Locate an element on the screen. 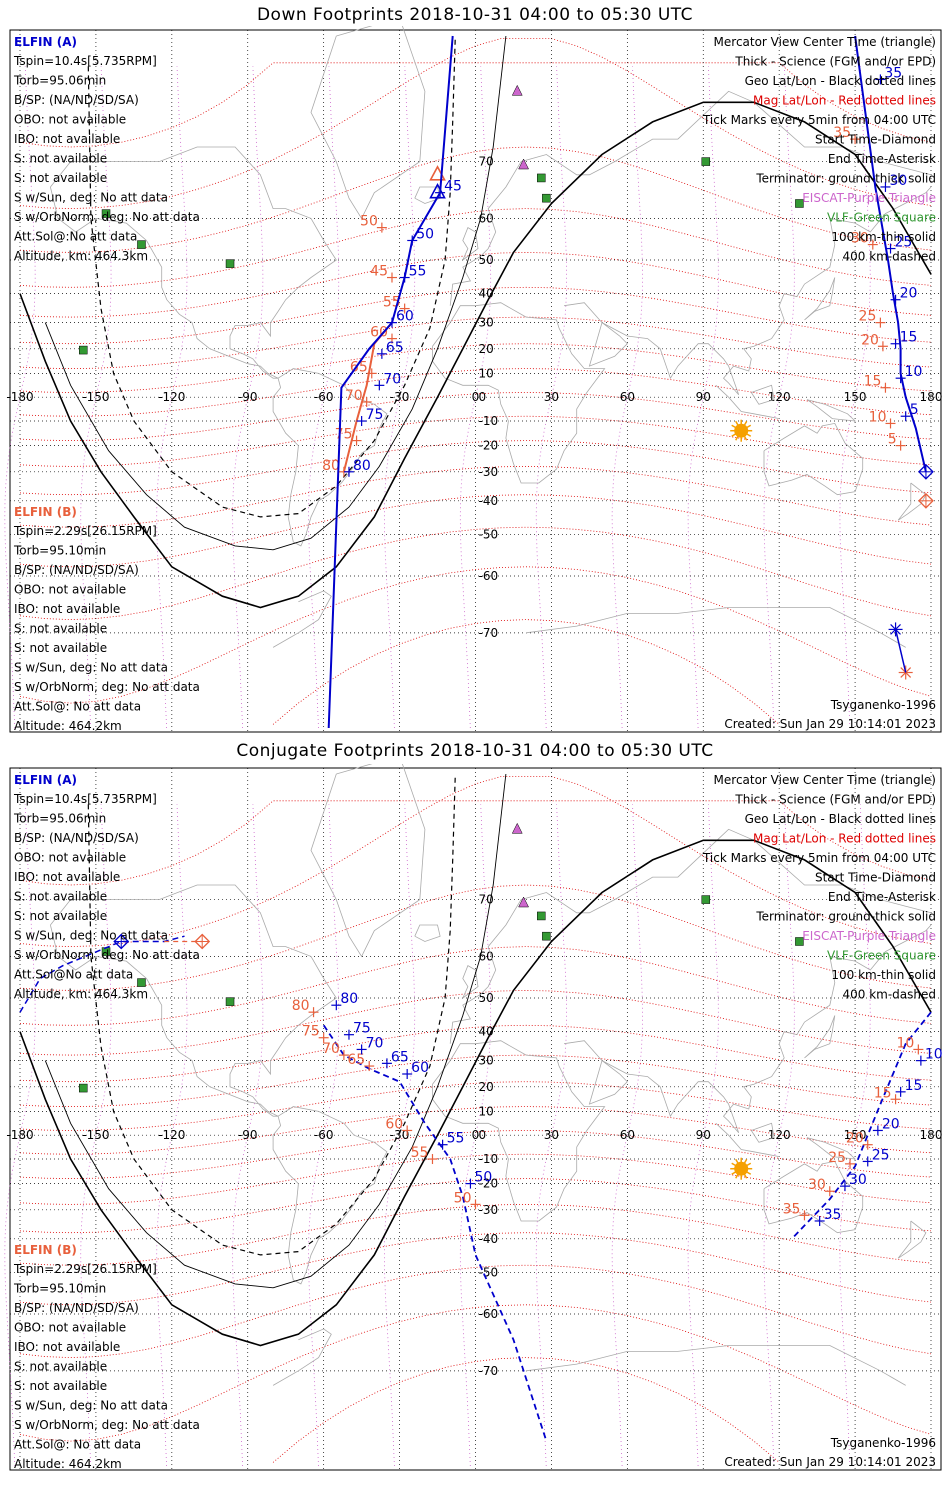  lon-tick-label: 180 is located at coordinates (931, 1135).